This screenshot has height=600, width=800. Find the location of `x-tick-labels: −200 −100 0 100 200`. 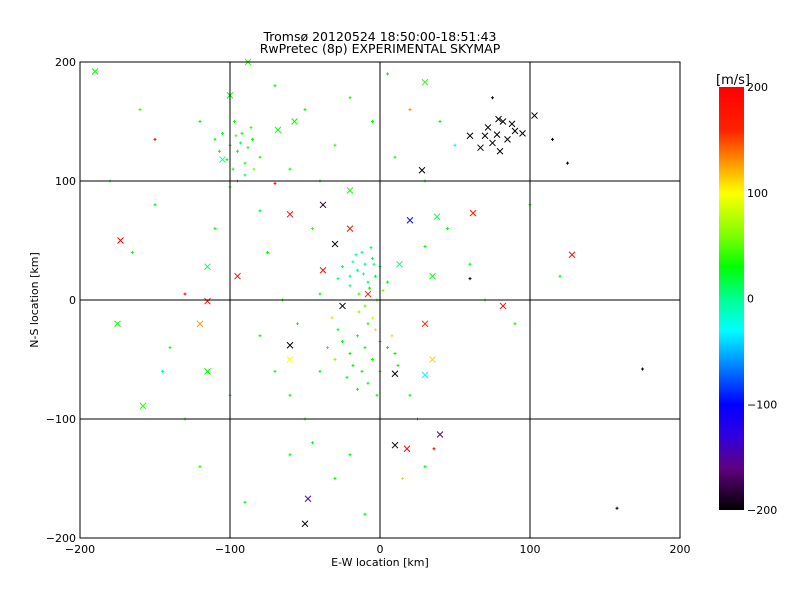

x-tick-labels: −200 −100 0 100 200 is located at coordinates (378, 549).